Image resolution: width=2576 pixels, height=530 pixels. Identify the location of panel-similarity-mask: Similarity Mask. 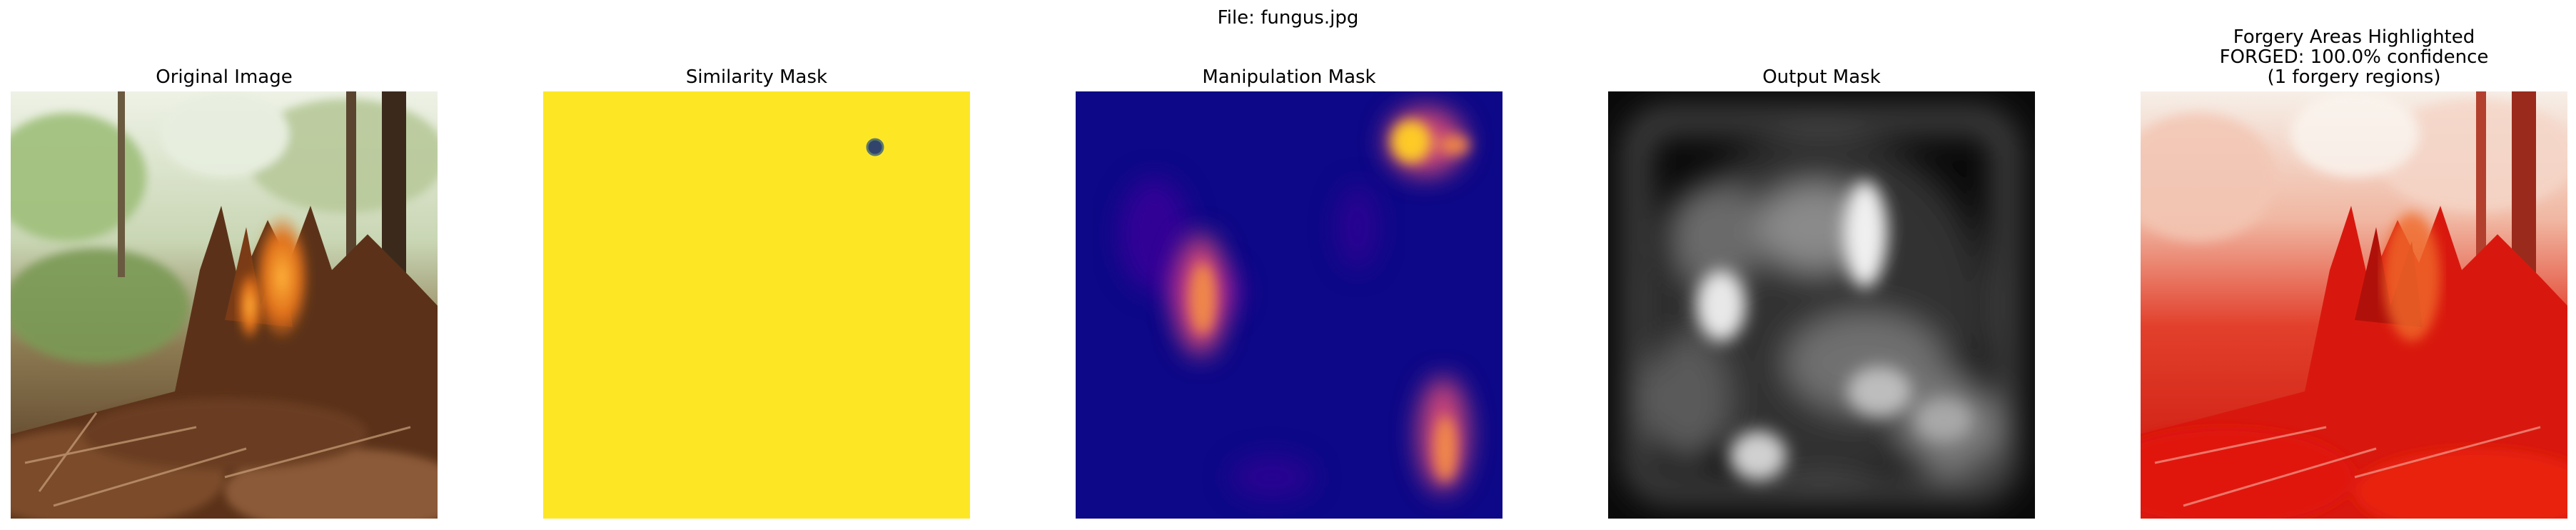
(756, 293).